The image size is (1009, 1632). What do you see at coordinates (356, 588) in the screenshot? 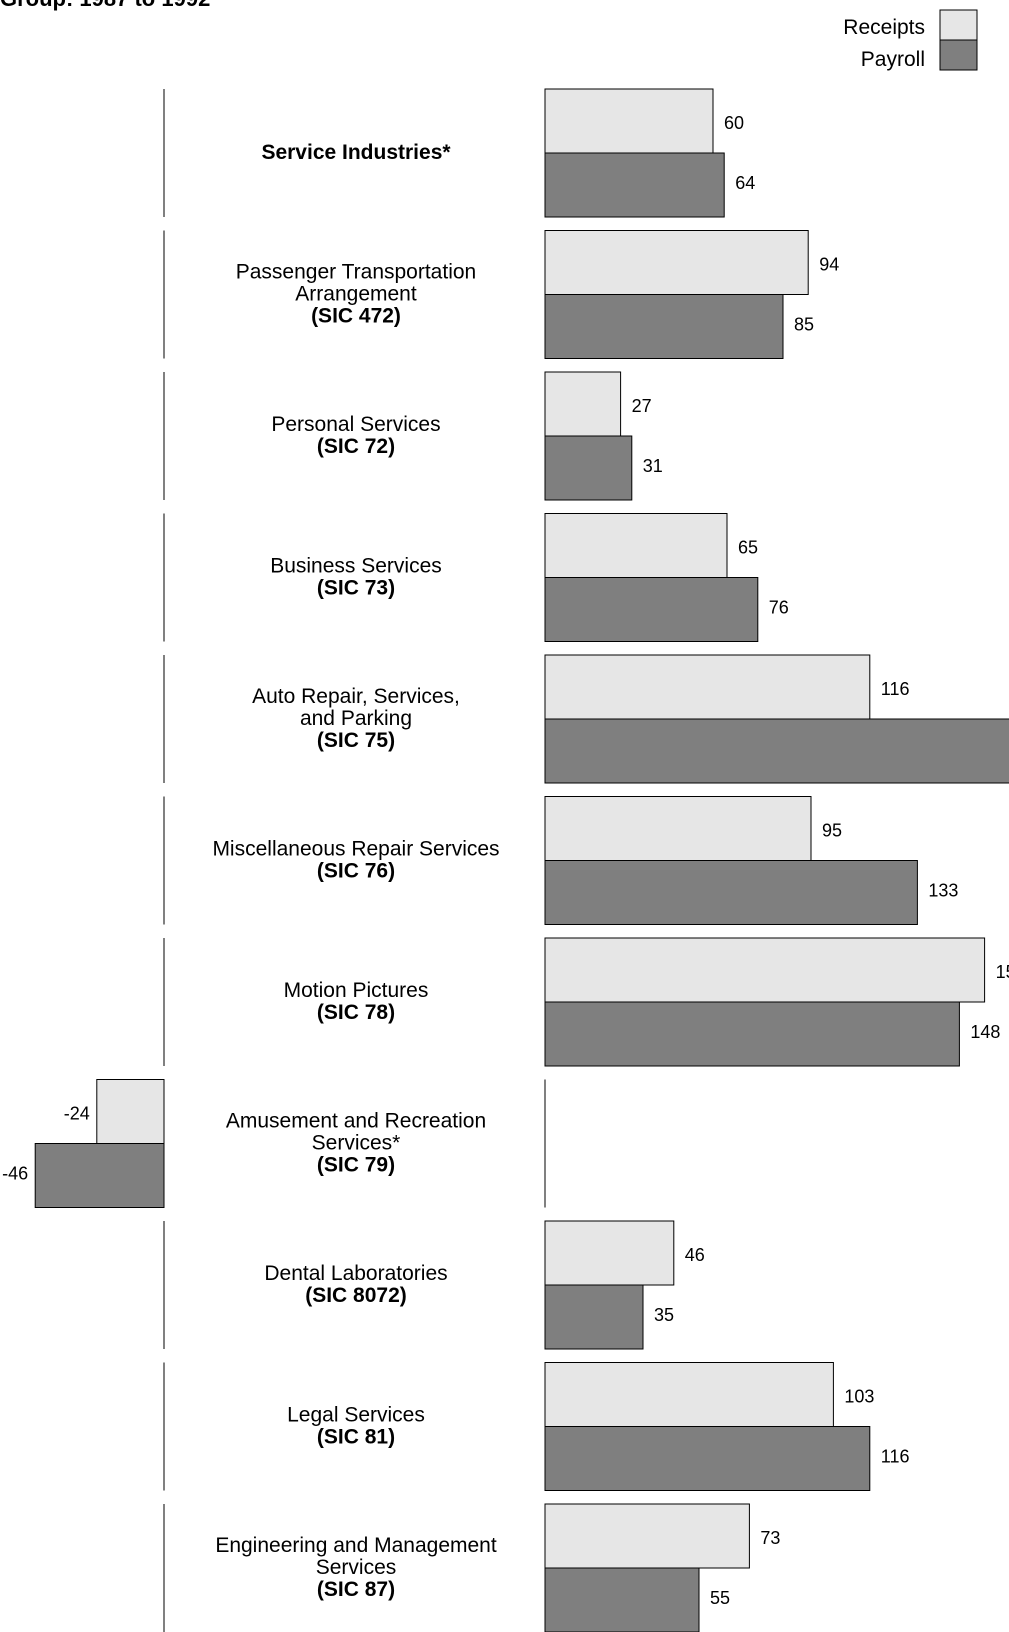
I see `sic-code-label: (SIC 73)` at bounding box center [356, 588].